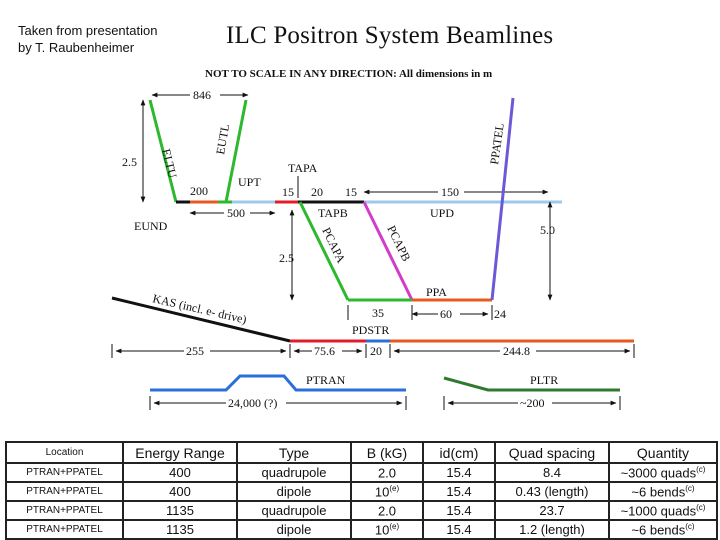 The height and width of the screenshot is (540, 720). I want to click on dim-500: 500, so click(236, 213).